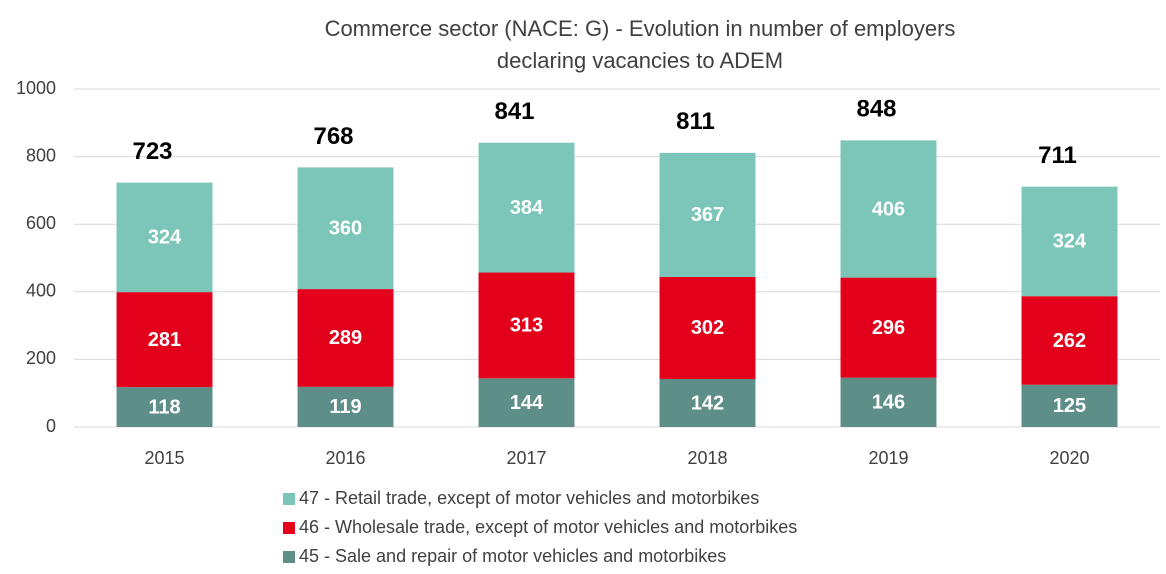 Image resolution: width=1166 pixels, height=574 pixels. What do you see at coordinates (41, 358) in the screenshot?
I see `y-tick-label: 200` at bounding box center [41, 358].